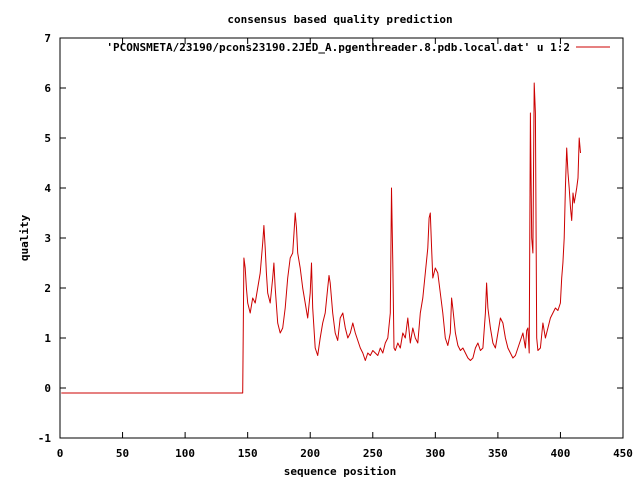 Image resolution: width=640 pixels, height=480 pixels. Describe the element at coordinates (248, 453) in the screenshot. I see `x-tick-label: 150` at that location.